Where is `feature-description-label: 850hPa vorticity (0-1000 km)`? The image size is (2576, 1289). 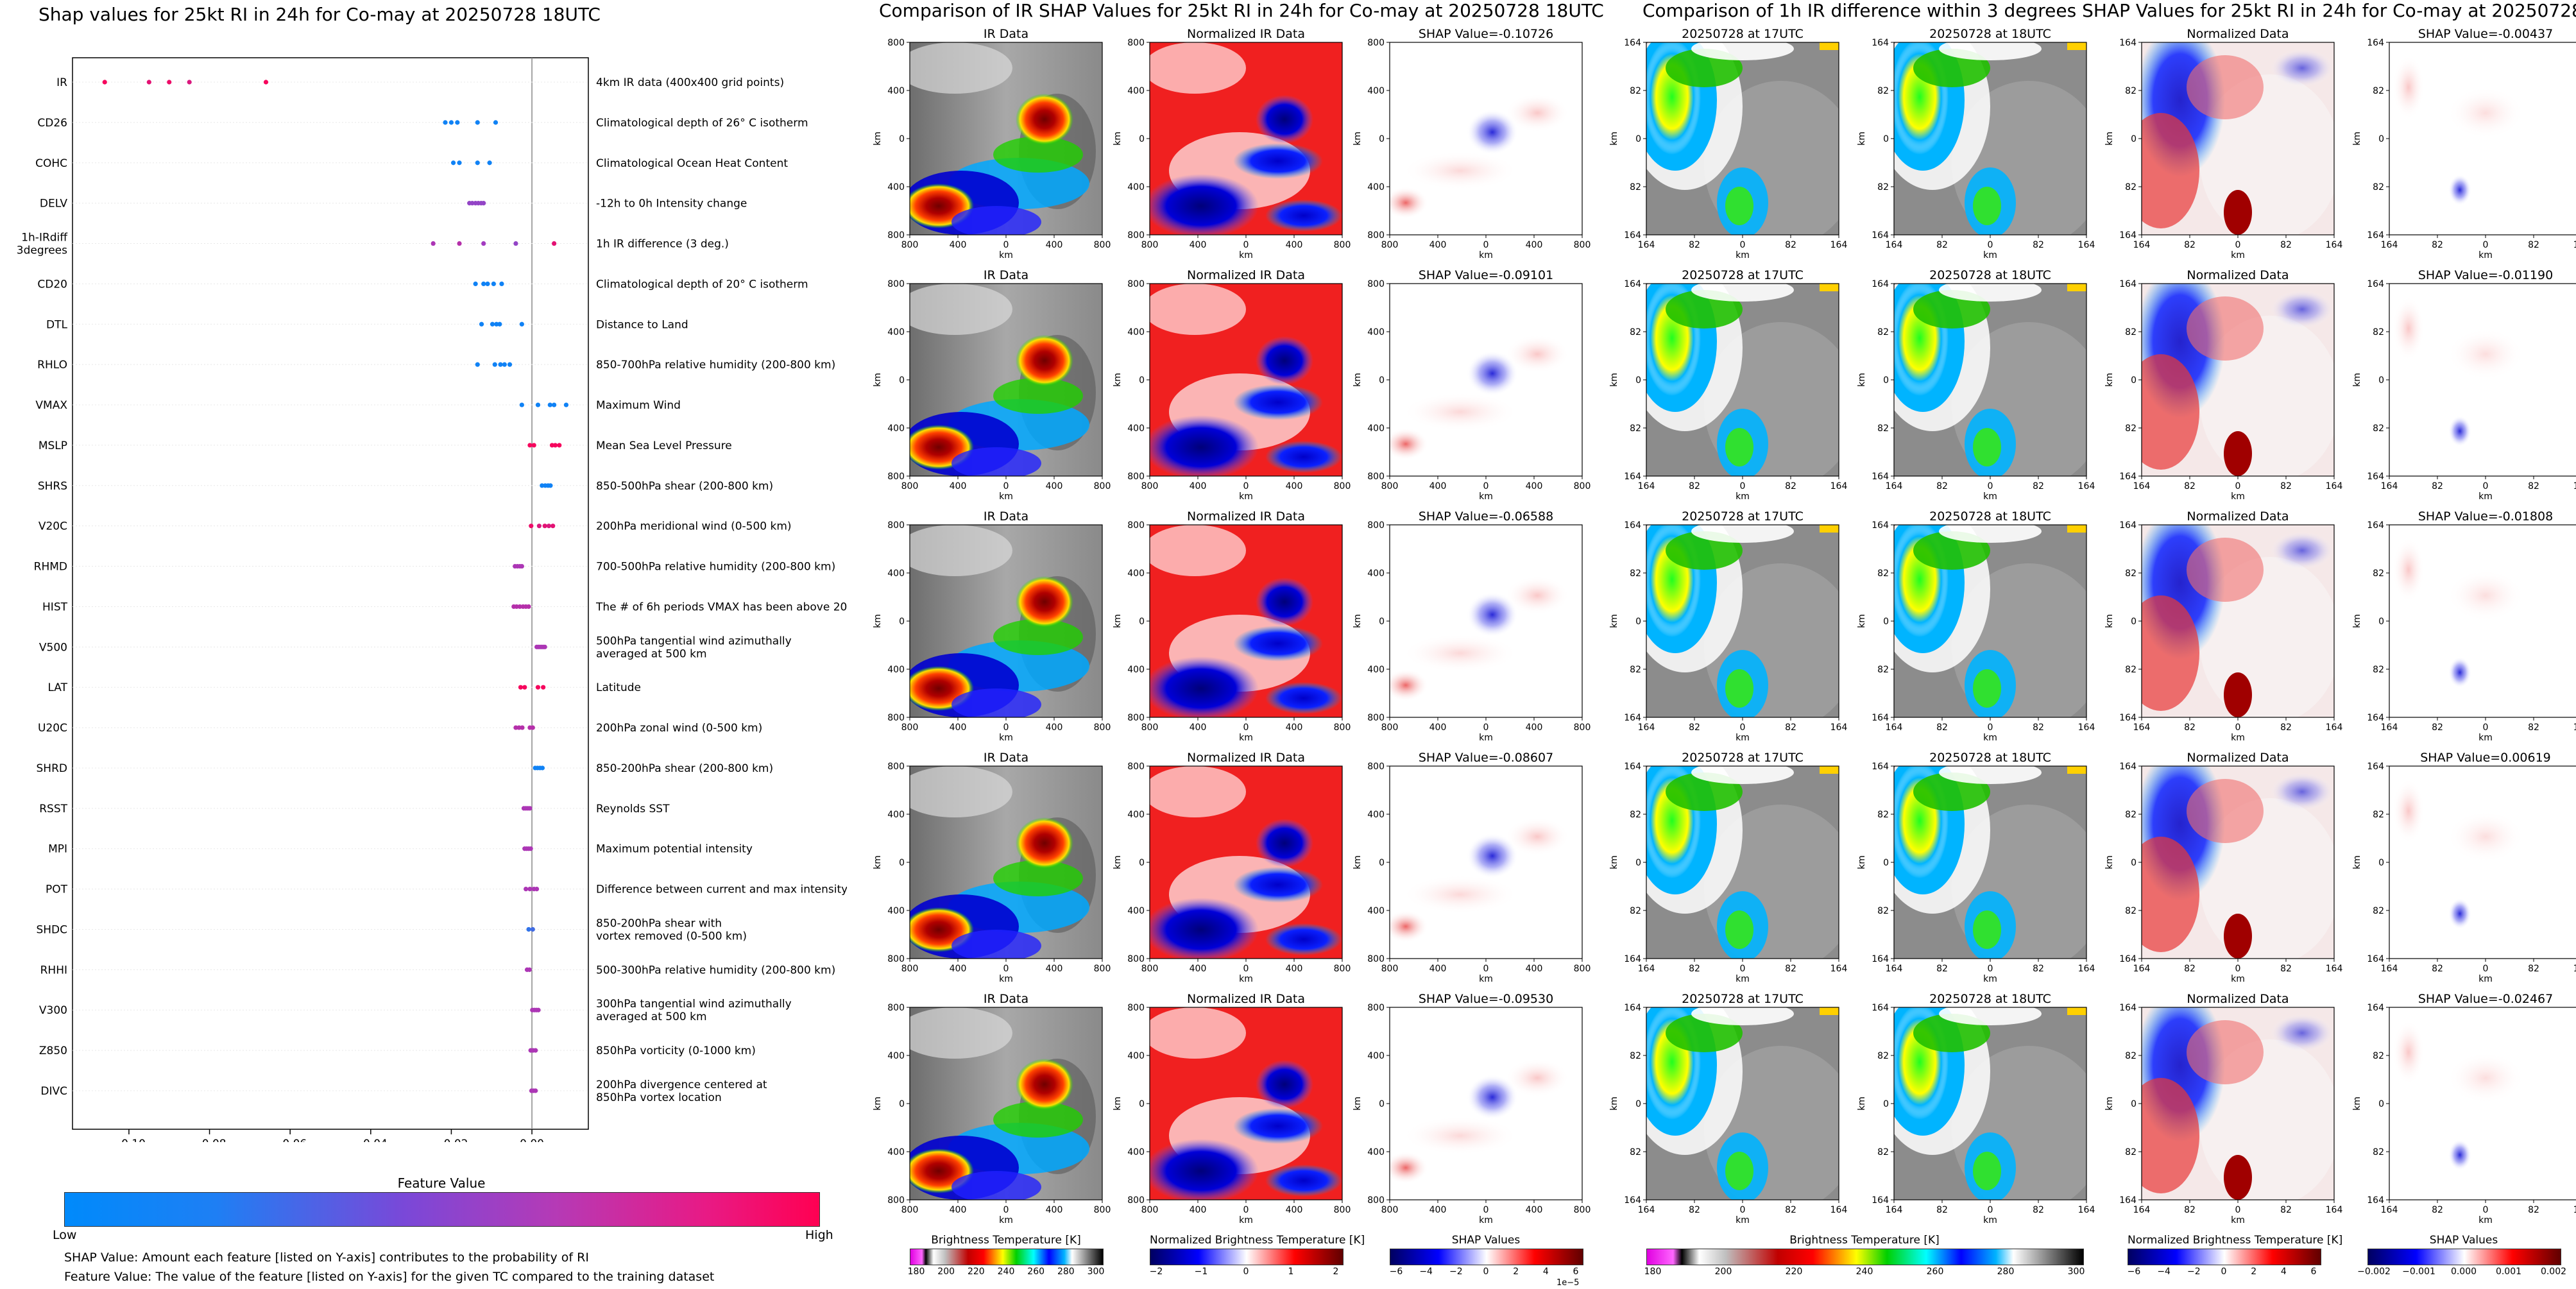
feature-description-label: 850hPa vorticity (0-1000 km) is located at coordinates (676, 1051).